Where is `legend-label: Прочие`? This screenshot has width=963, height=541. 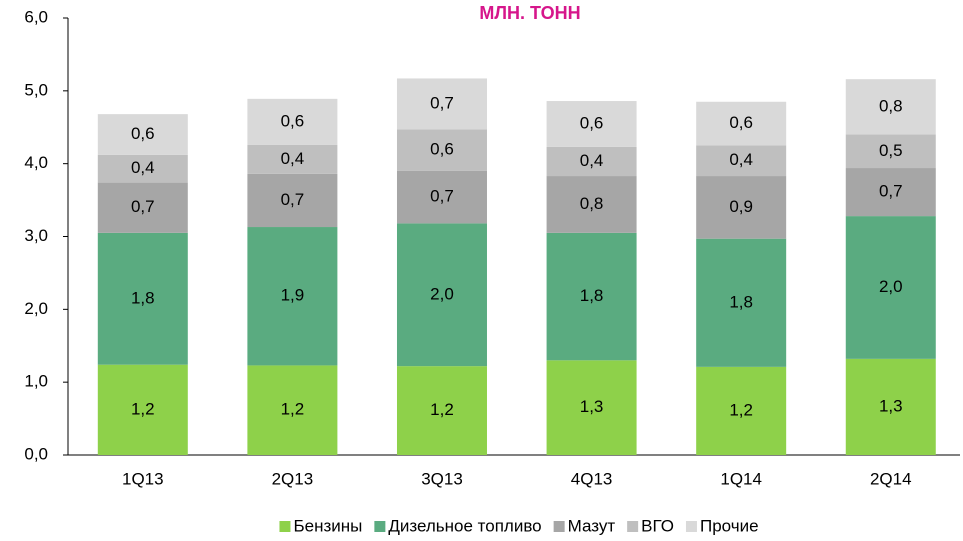 legend-label: Прочие is located at coordinates (729, 525).